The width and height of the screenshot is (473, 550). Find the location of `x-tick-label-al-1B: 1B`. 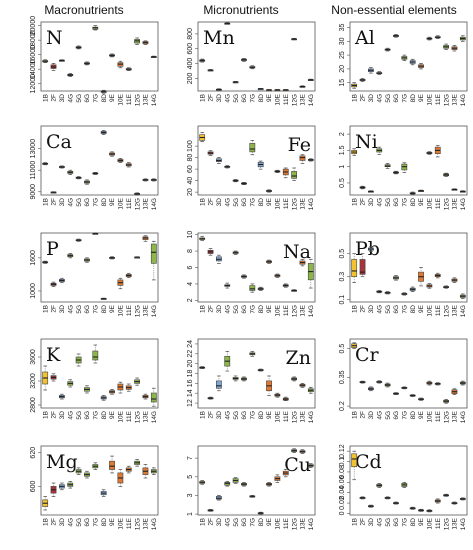

x-tick-label-al-1B: 1B is located at coordinates (354, 98).